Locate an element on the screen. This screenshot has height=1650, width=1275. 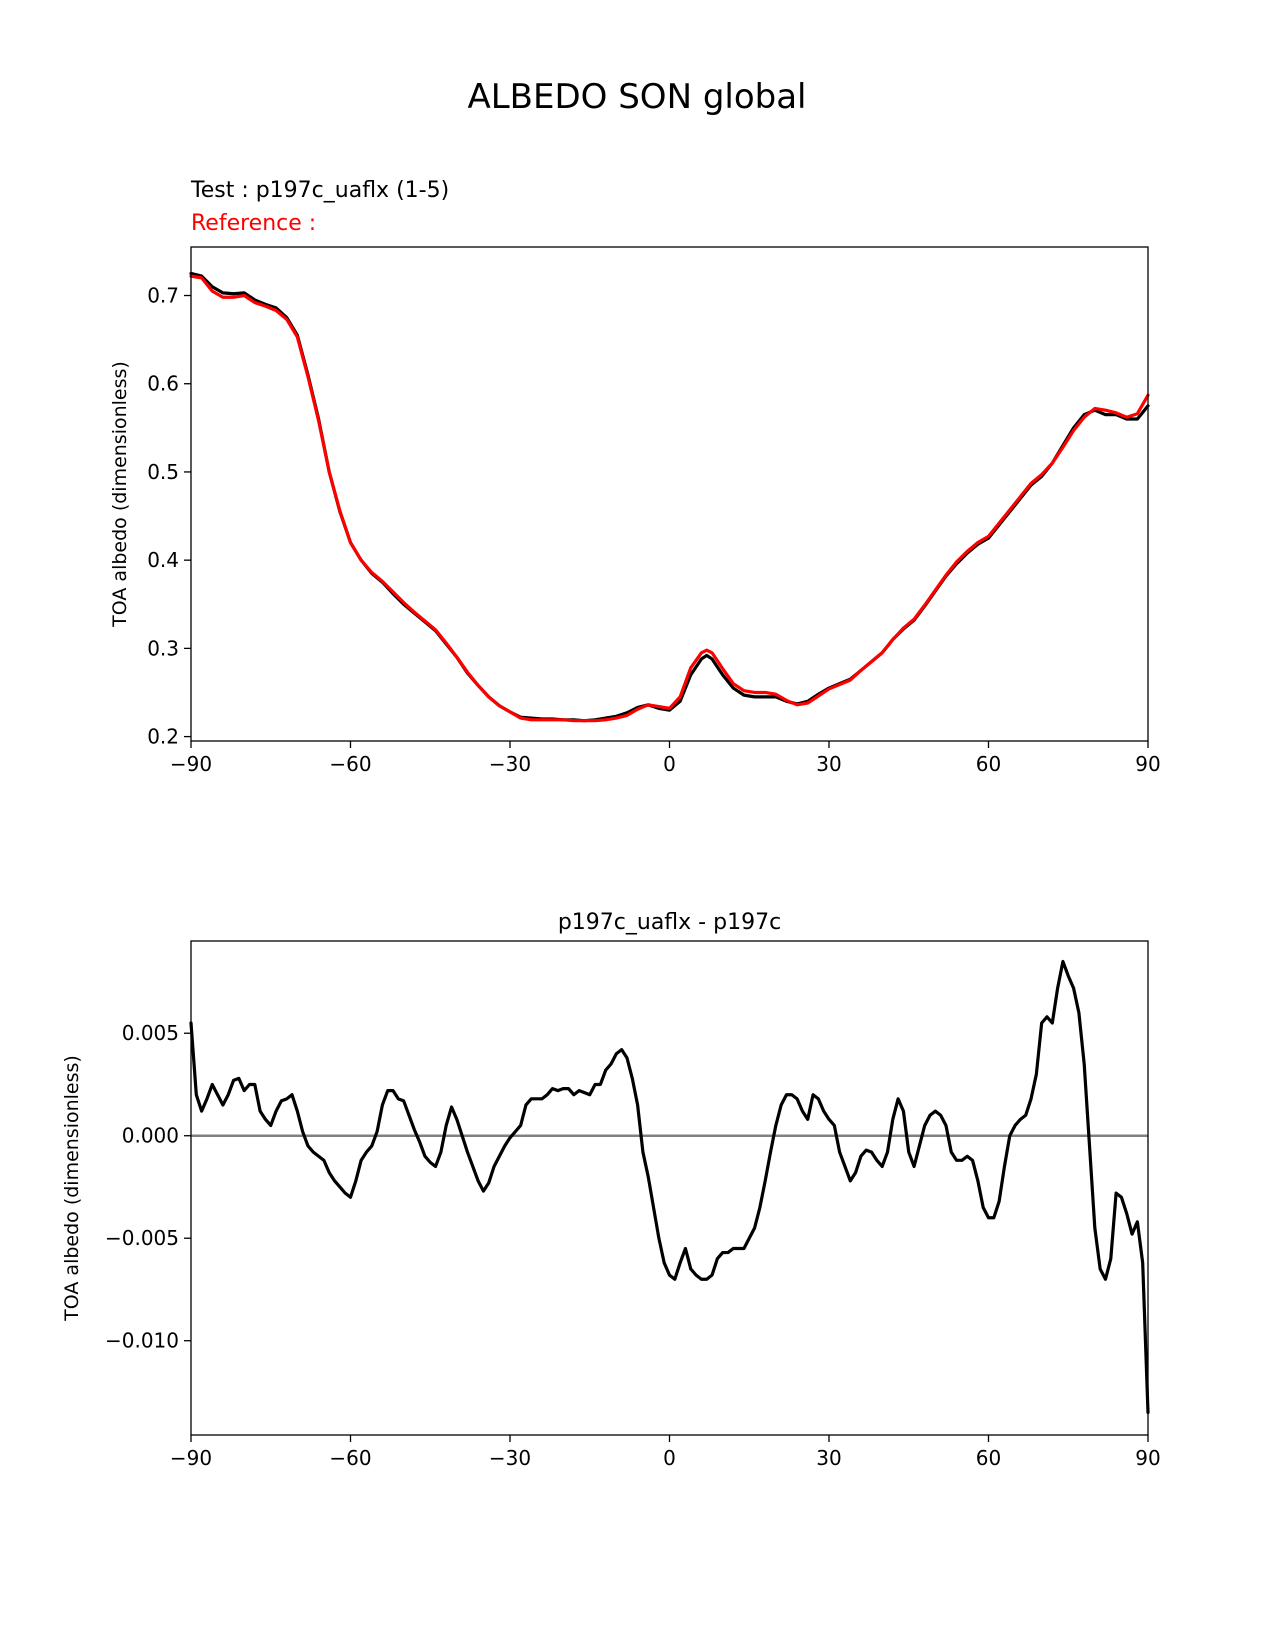
y-tick-label: 0.6 is located at coordinates (163, 384).